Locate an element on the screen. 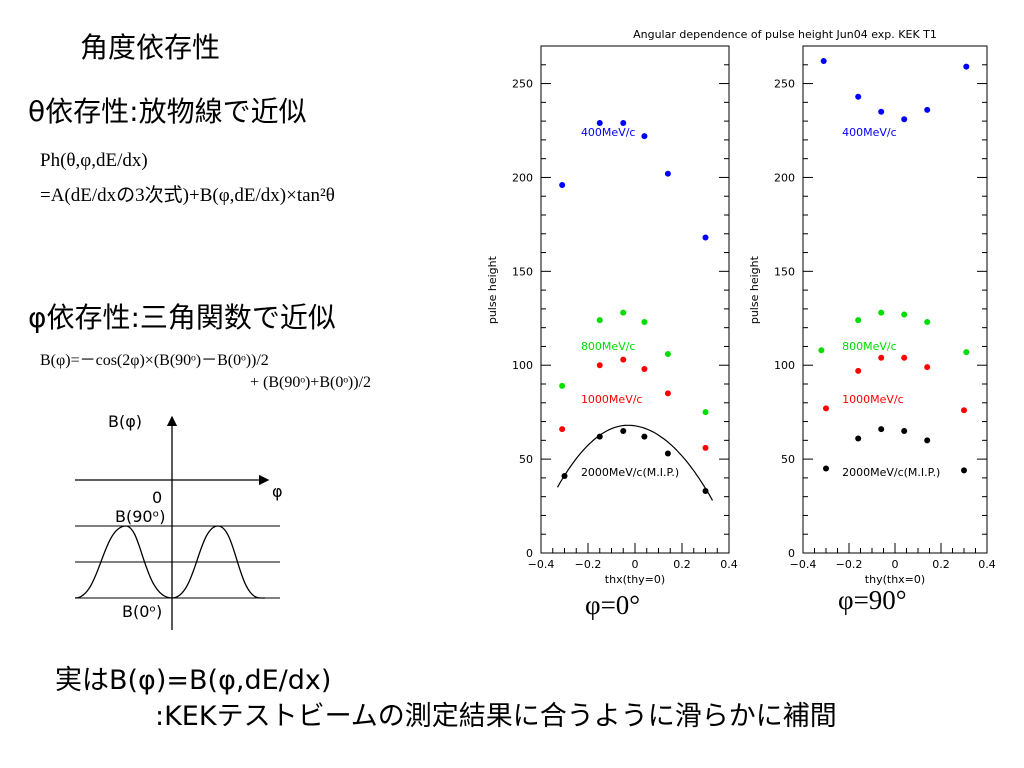 Image resolution: width=1024 pixels, height=768 pixels. sketch-b0-label: B(0ᵒ) is located at coordinates (142, 611).